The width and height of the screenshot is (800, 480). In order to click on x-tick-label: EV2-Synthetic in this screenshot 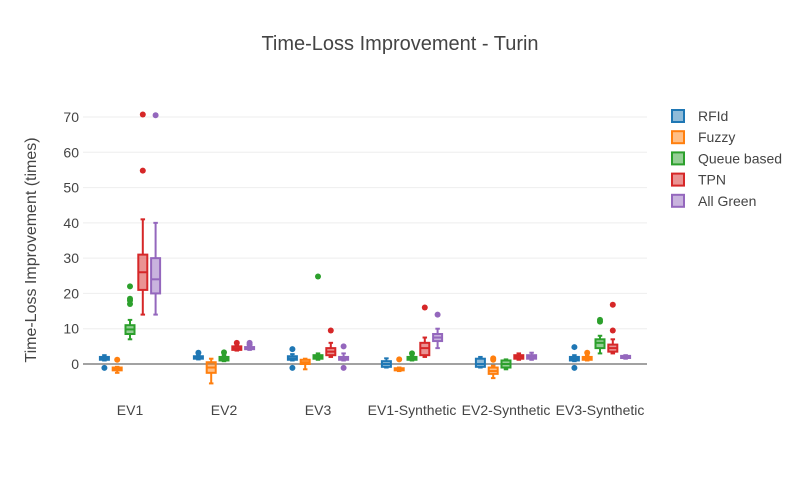, I will do `click(506, 410)`.